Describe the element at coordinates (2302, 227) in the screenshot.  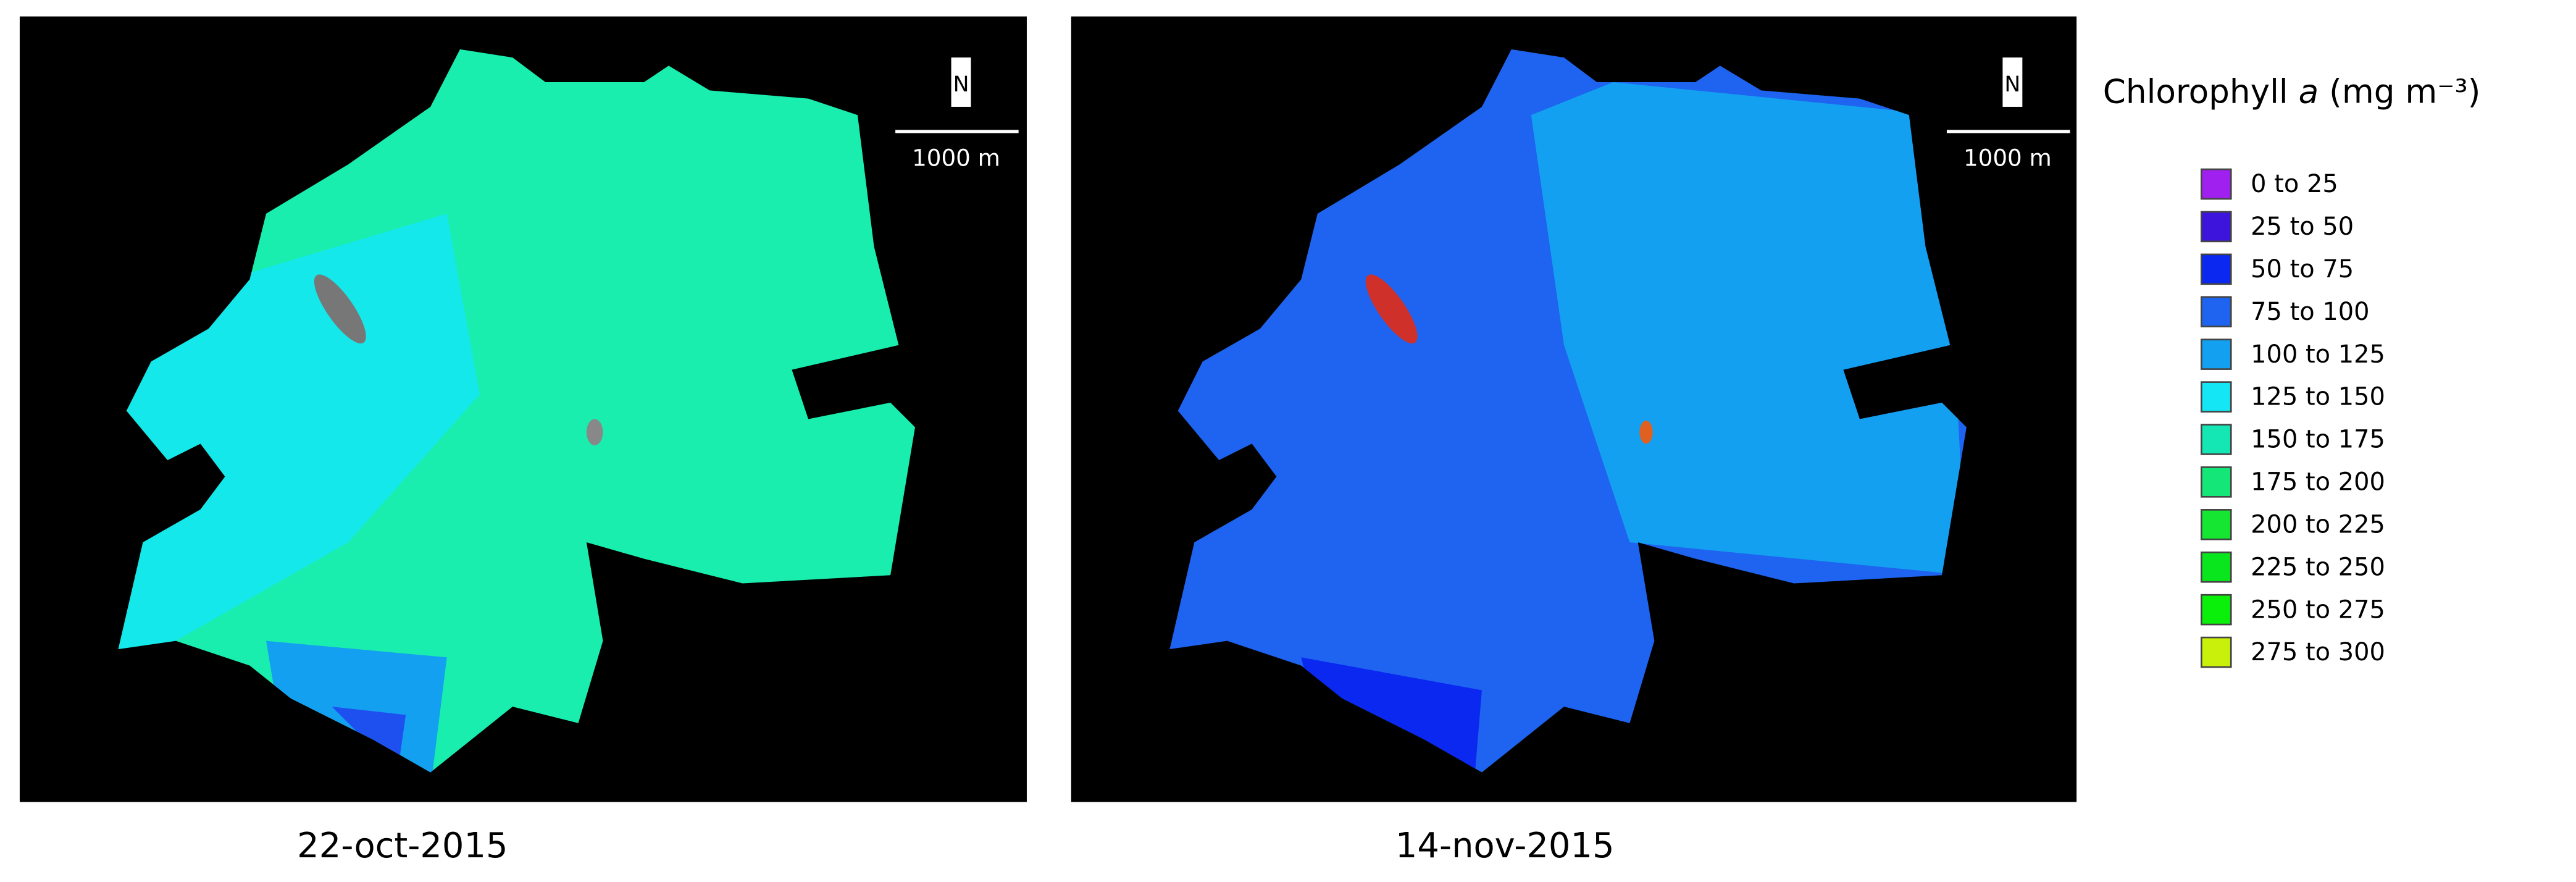
I see `legend-label: 25 to 50` at that location.